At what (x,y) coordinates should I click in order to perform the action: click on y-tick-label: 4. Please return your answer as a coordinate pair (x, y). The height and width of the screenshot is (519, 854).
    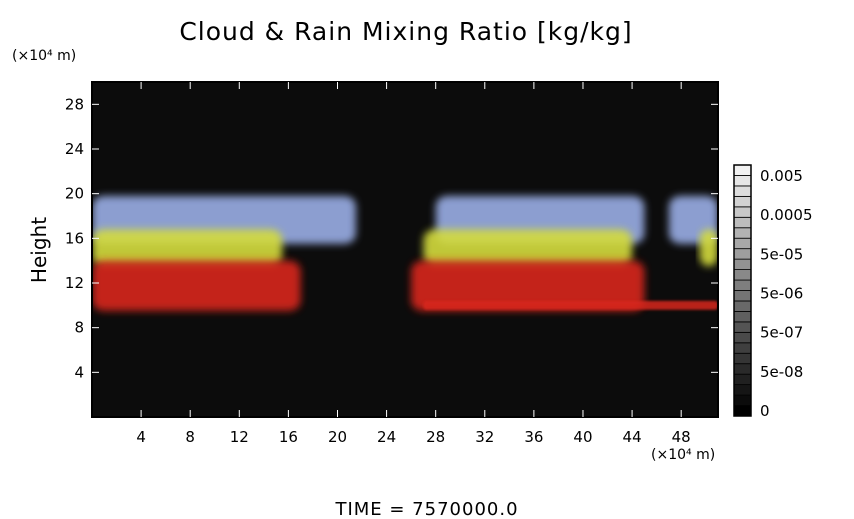
    Looking at the image, I should click on (79, 372).